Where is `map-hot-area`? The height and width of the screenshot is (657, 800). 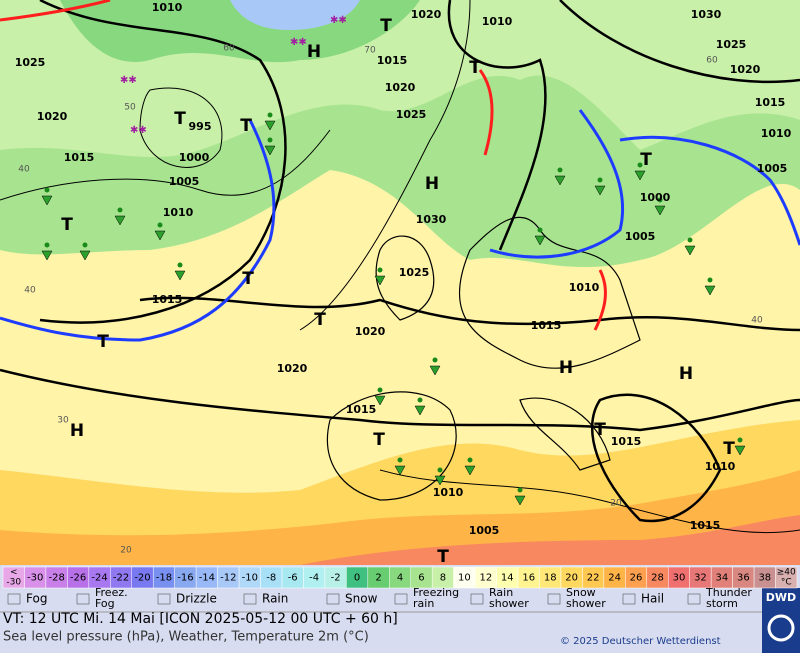 map-hot-area is located at coordinates (550, 540).